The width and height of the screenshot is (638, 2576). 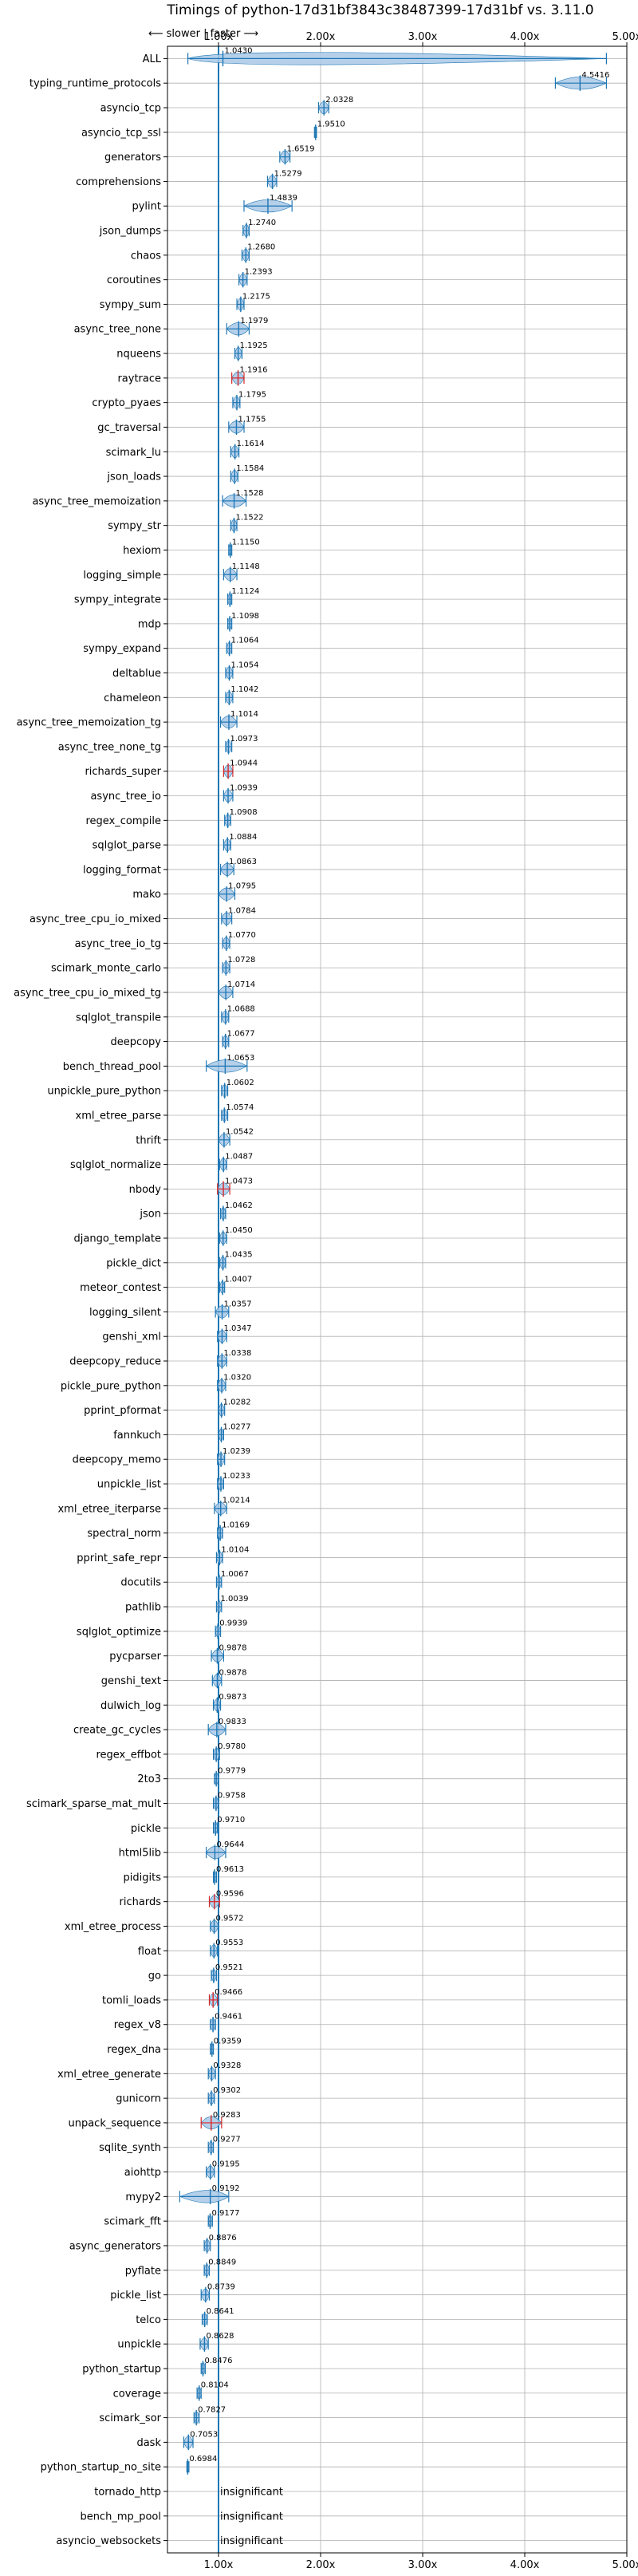 What do you see at coordinates (243, 862) in the screenshot?
I see `value-annotation: 1.0863` at bounding box center [243, 862].